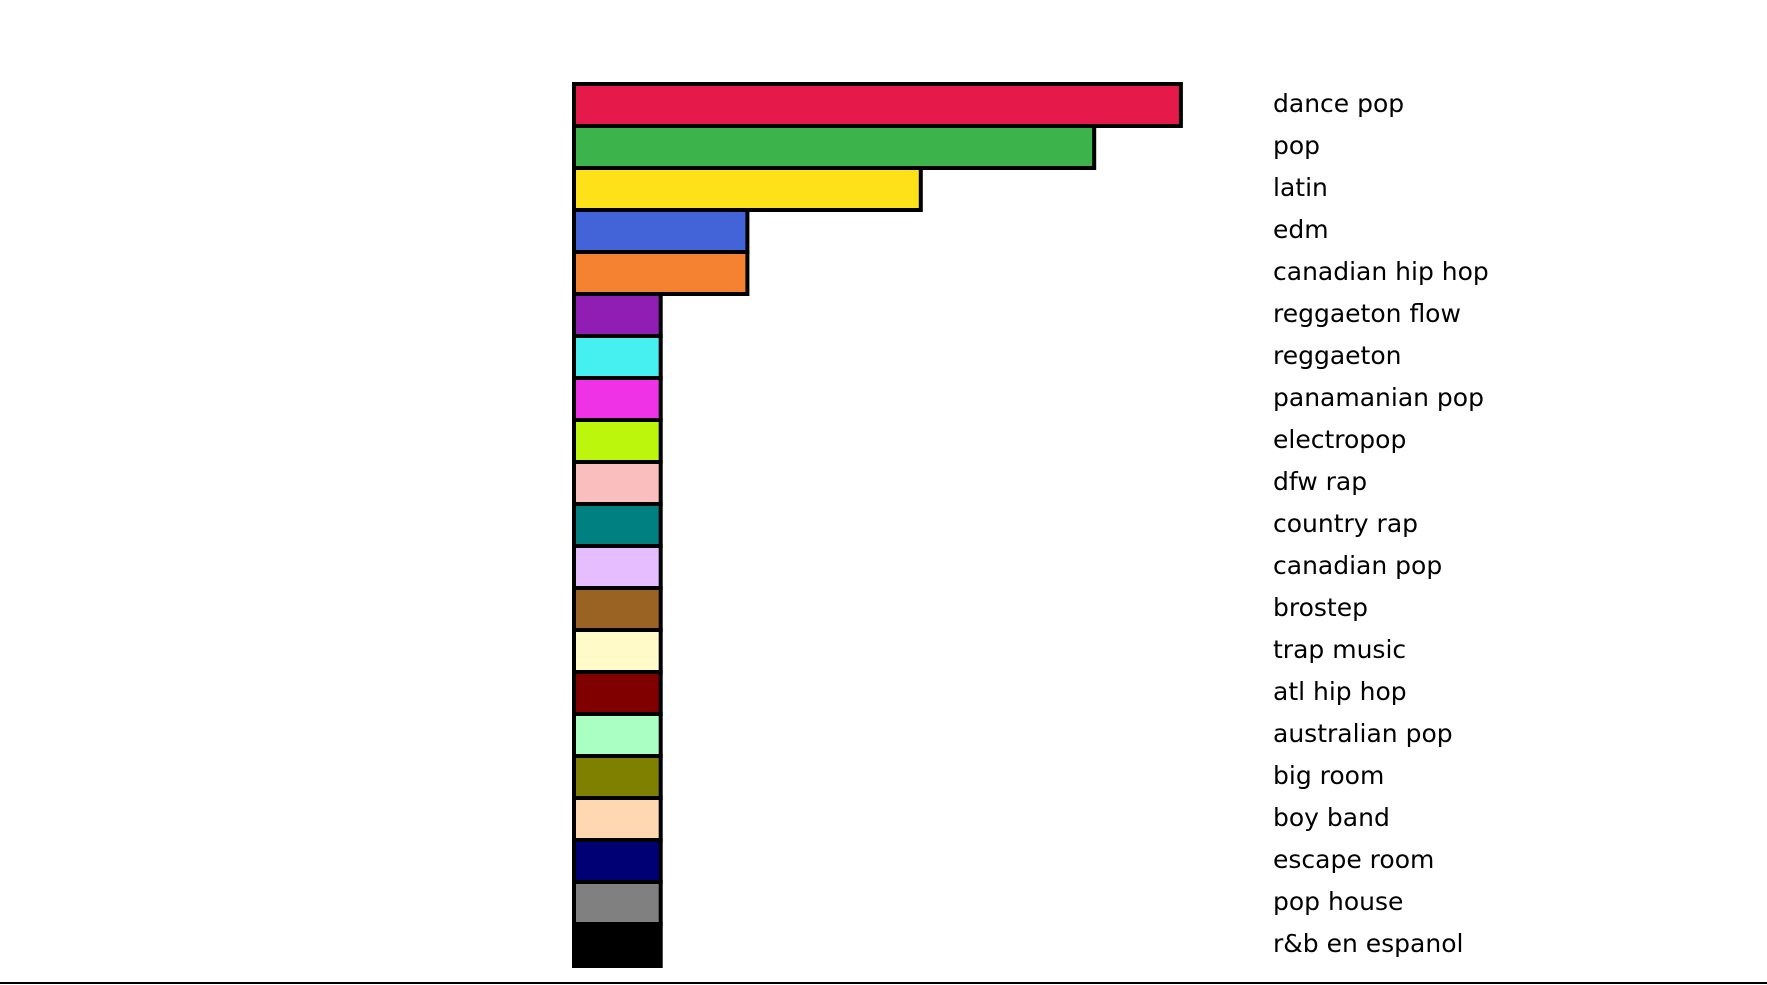 This screenshot has height=985, width=1767. What do you see at coordinates (617, 945) in the screenshot?
I see `bar-r-b-en-espanol` at bounding box center [617, 945].